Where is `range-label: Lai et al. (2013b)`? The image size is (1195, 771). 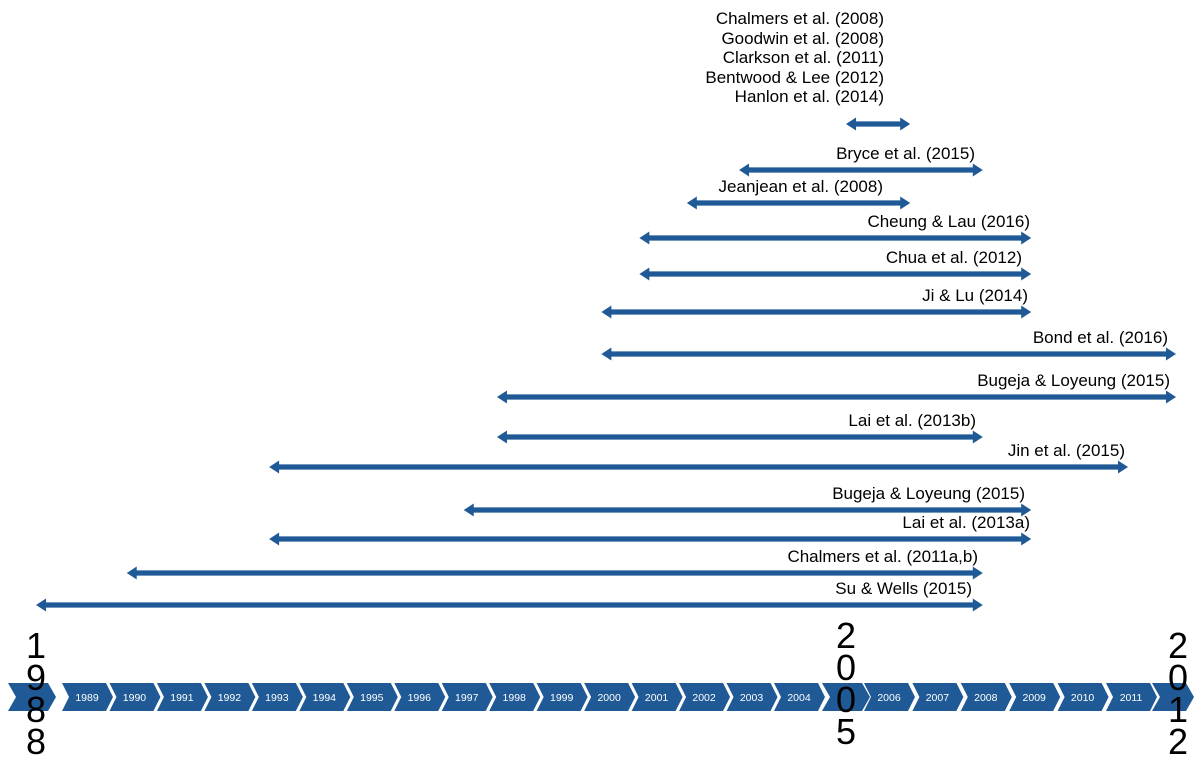 range-label: Lai et al. (2013b) is located at coordinates (912, 420).